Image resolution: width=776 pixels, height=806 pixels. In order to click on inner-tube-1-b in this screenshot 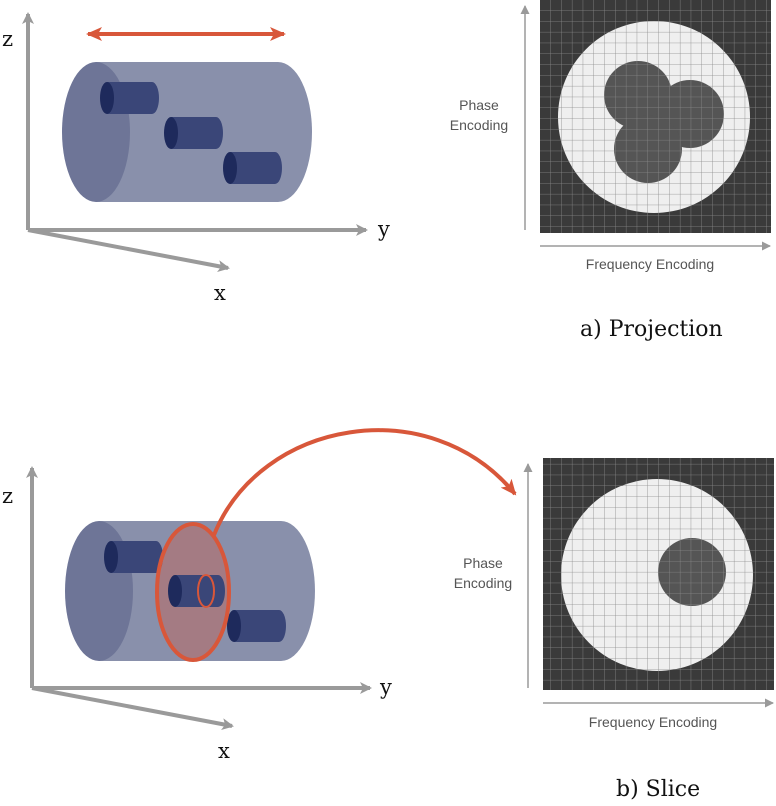, I will do `click(133, 557)`.